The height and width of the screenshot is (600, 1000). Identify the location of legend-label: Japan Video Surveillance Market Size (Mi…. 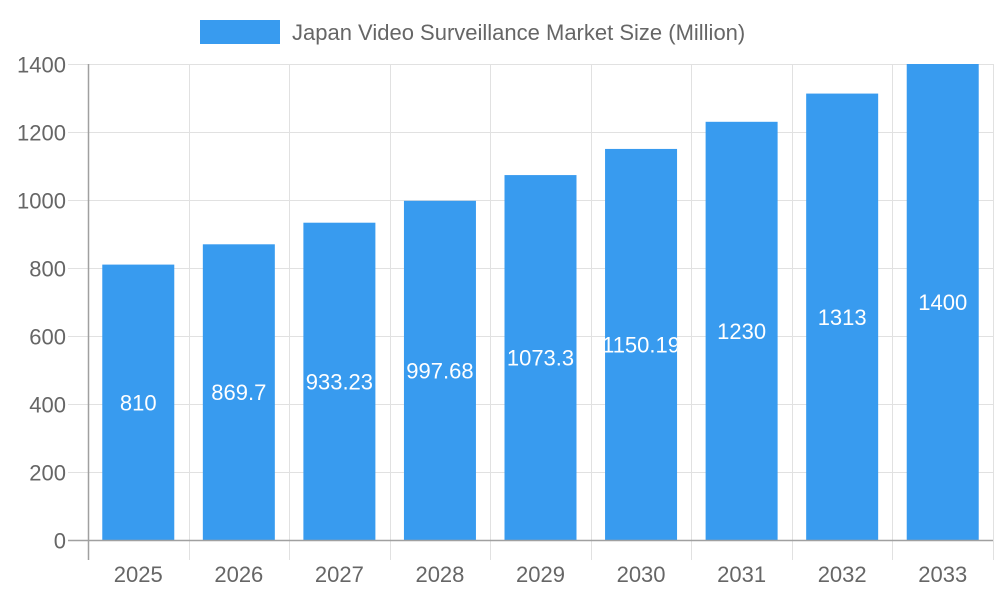
(518, 32).